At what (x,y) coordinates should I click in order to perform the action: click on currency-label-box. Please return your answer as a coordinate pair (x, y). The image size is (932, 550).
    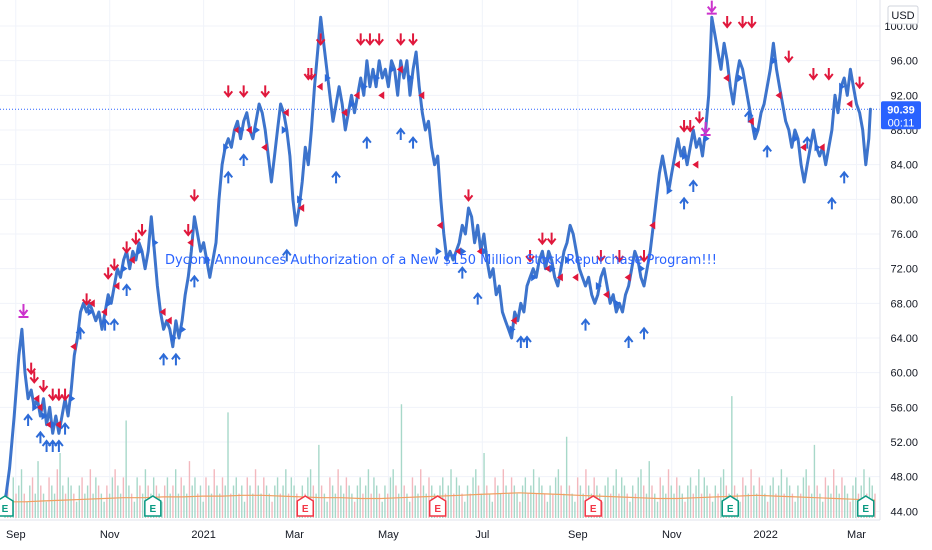
    Looking at the image, I should click on (903, 15).